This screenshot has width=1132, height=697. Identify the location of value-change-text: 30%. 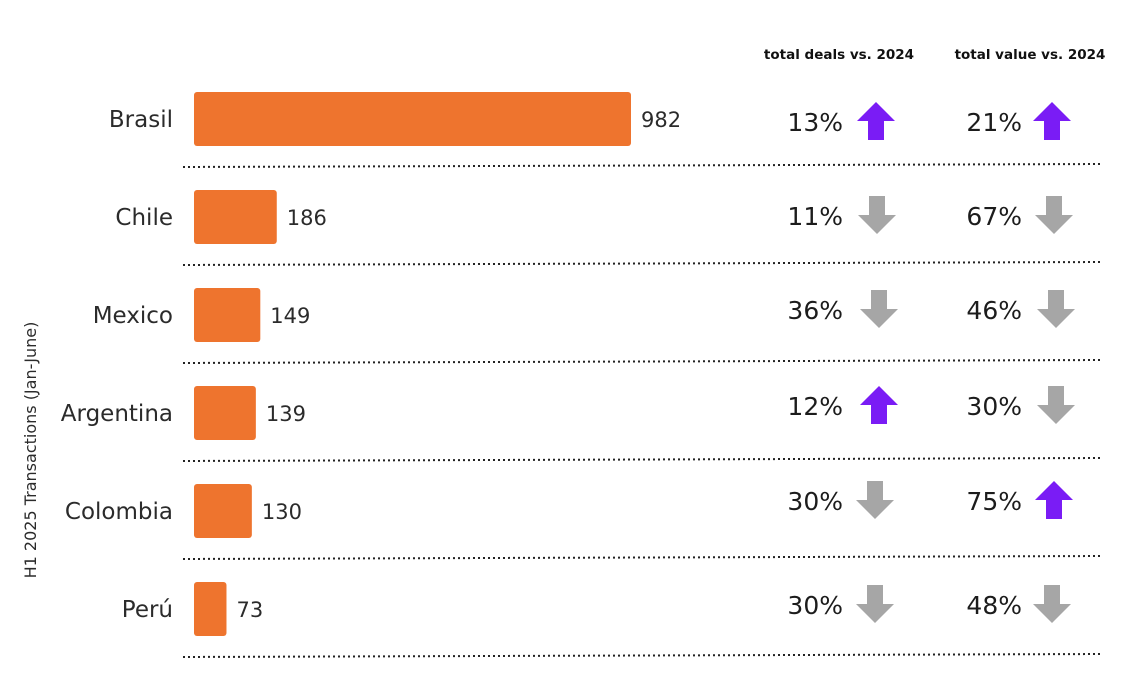
(994, 406).